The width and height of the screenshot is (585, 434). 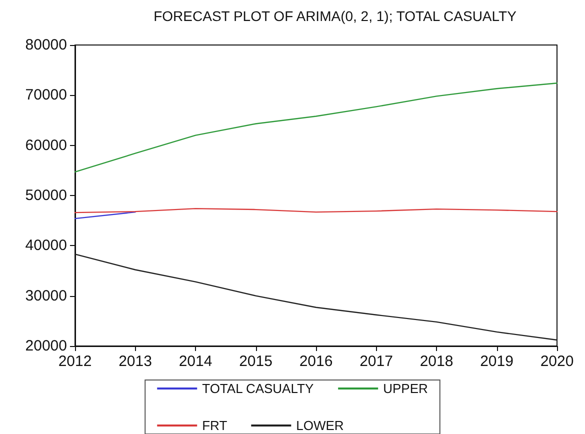 What do you see at coordinates (46, 95) in the screenshot?
I see `y-tick-label: 70000` at bounding box center [46, 95].